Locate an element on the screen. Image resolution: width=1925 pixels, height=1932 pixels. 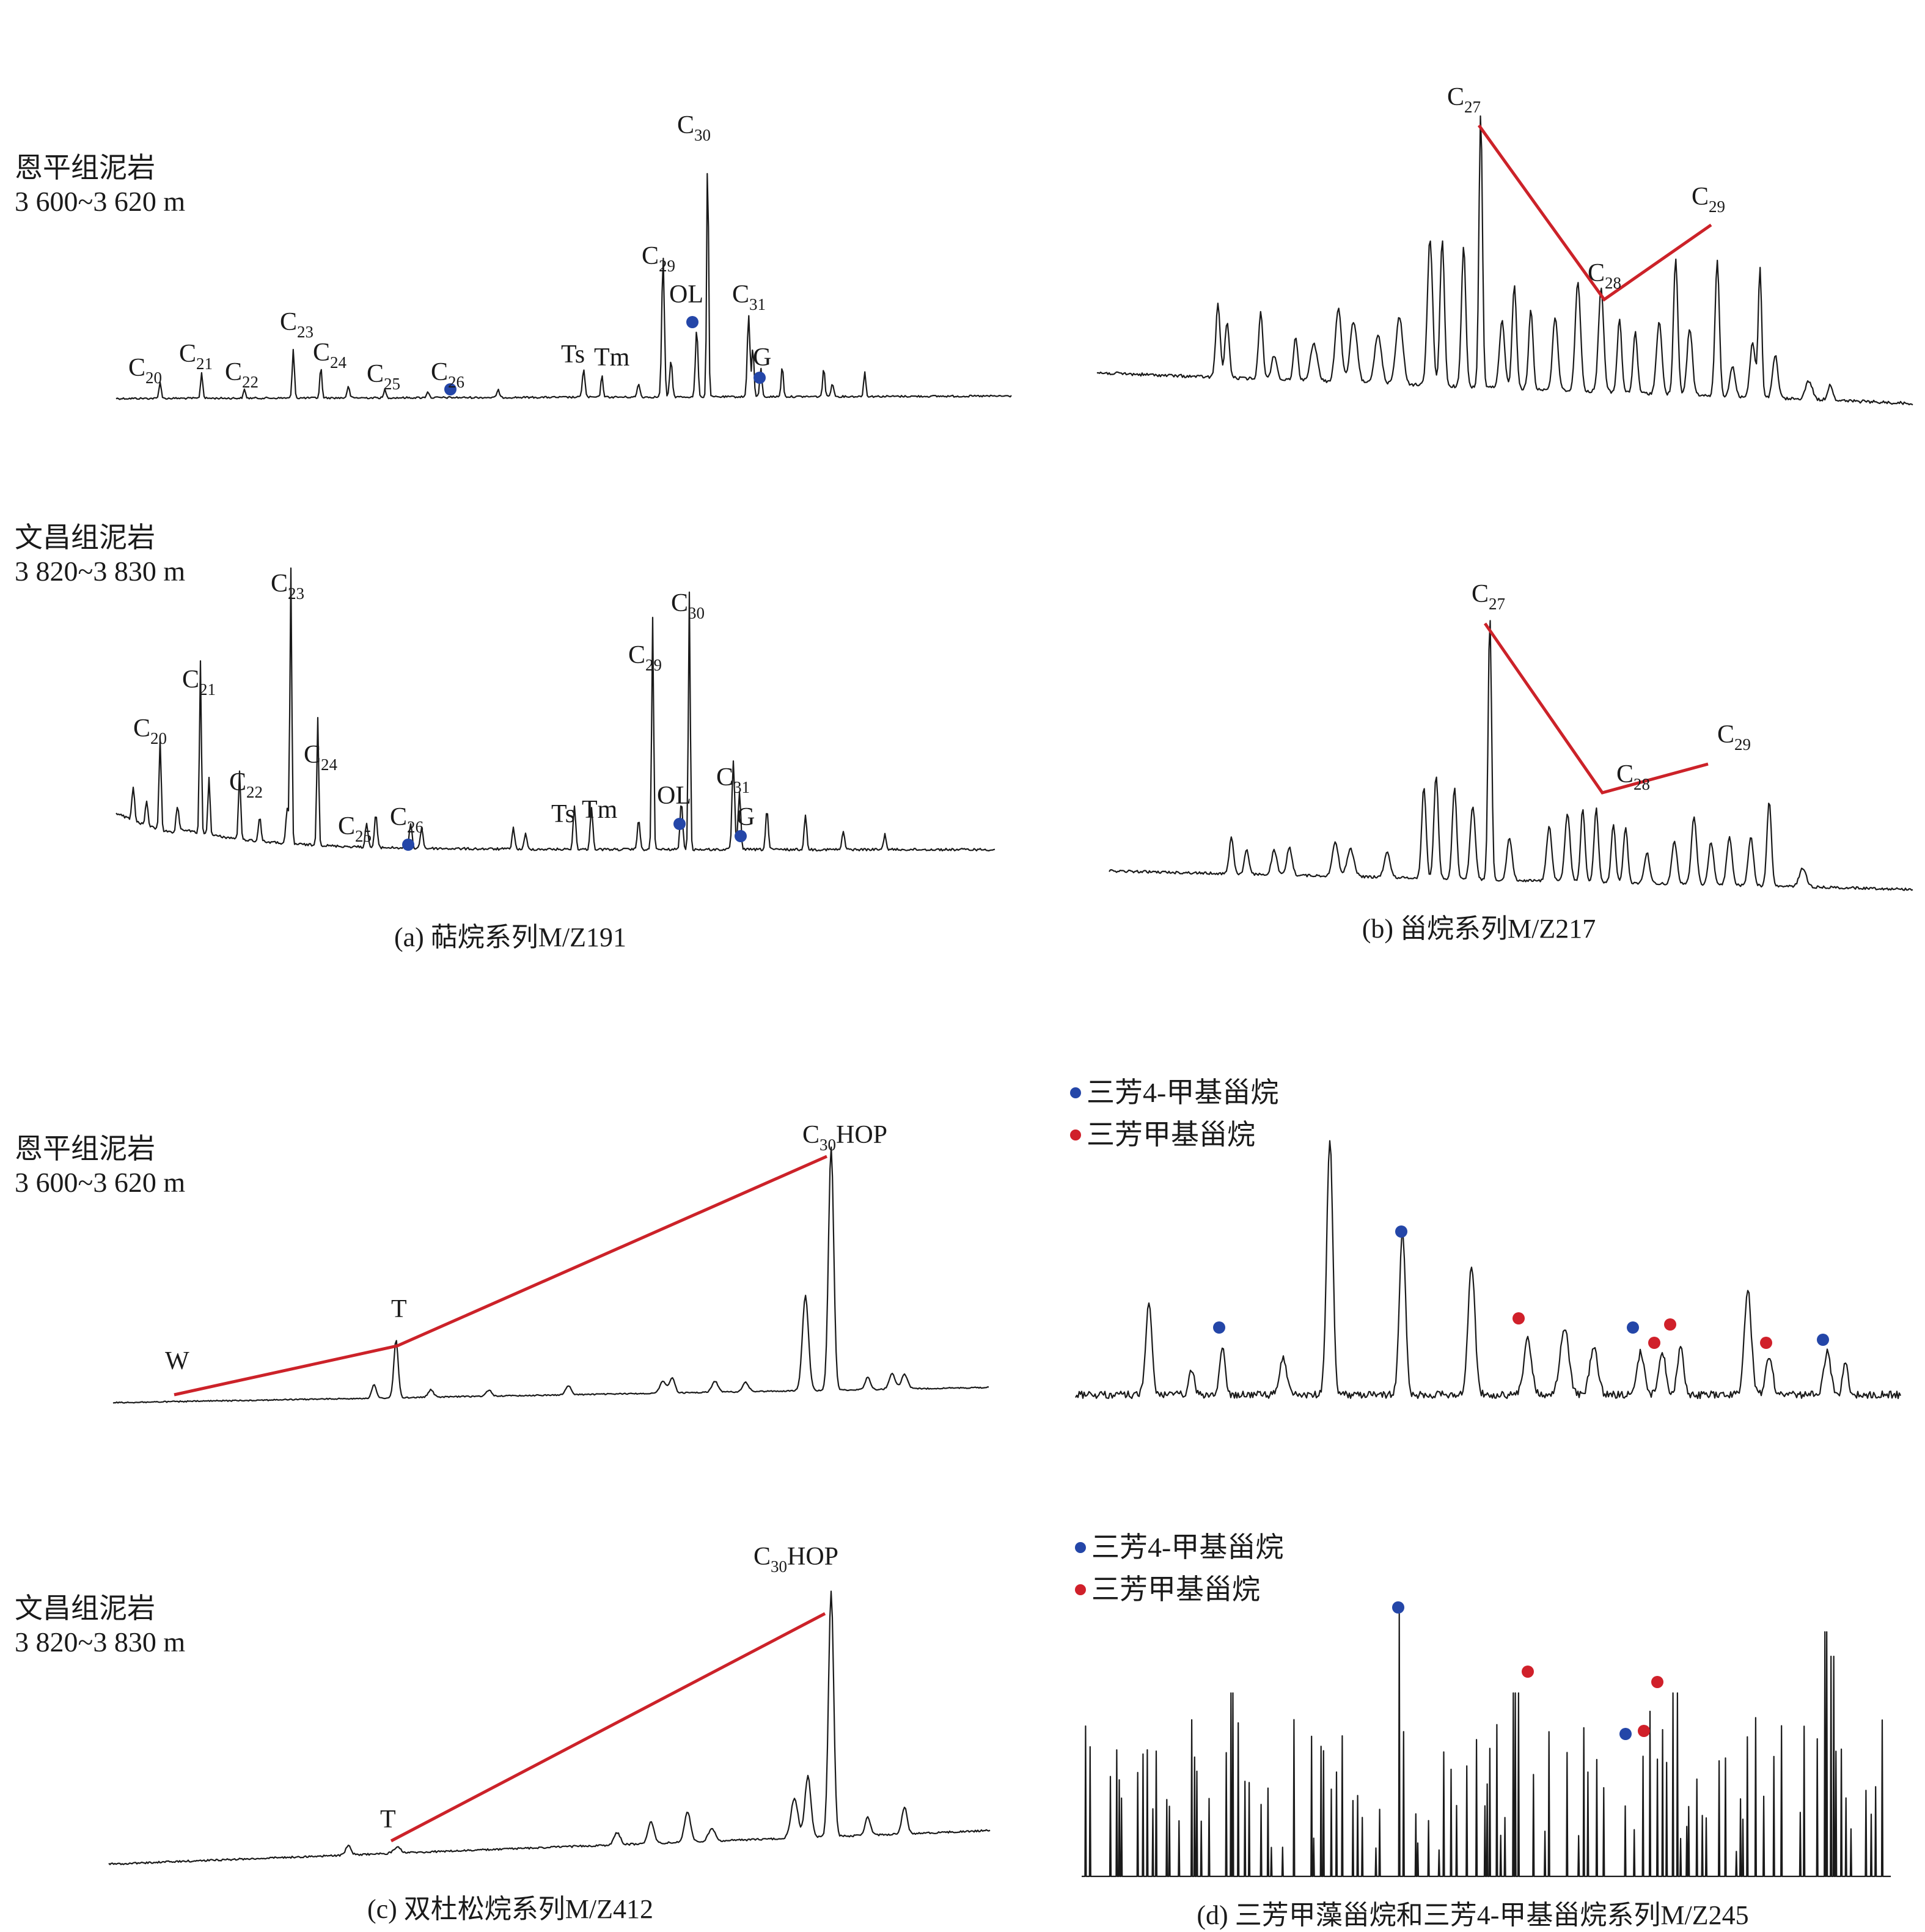
panel-caption: (a) 萜烷系列M/Z191 is located at coordinates (510, 937).